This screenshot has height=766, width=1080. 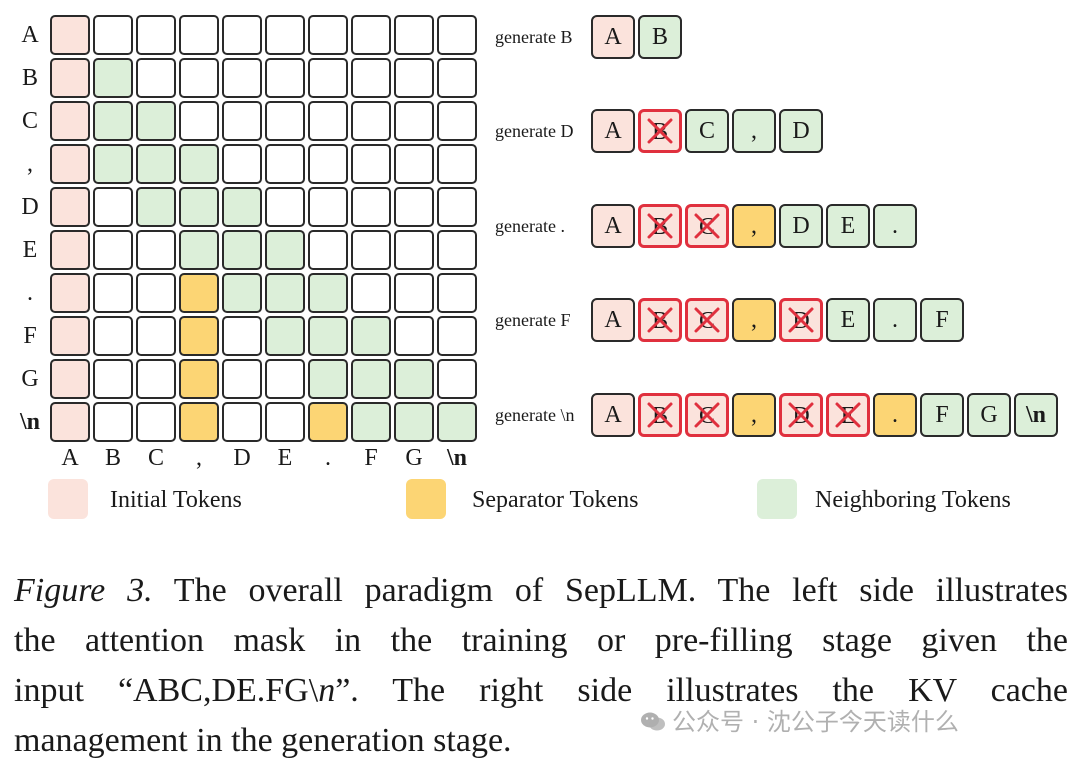 I want to click on col-label-7: F, so click(x=371, y=458).